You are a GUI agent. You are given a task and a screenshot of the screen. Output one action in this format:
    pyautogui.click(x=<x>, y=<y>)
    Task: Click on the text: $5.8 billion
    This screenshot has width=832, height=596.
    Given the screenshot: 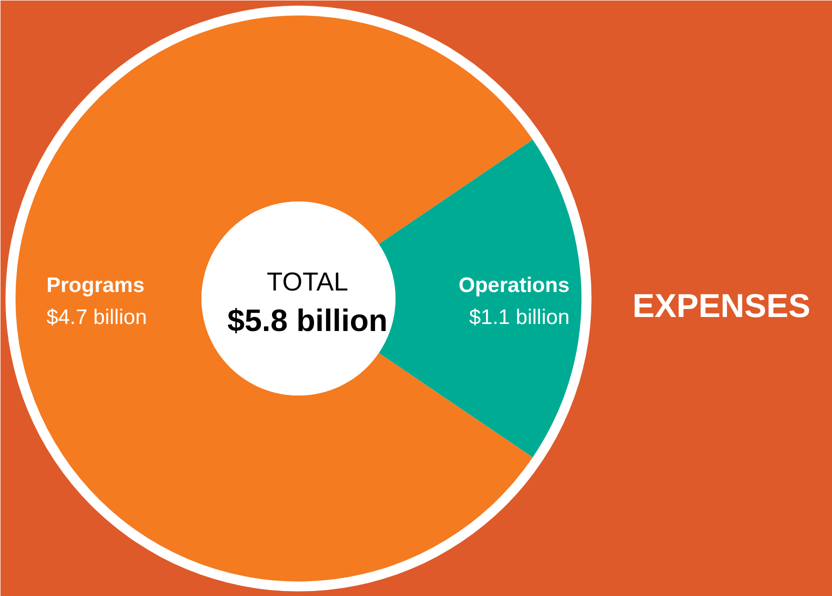 What is the action you would take?
    pyautogui.click(x=307, y=320)
    